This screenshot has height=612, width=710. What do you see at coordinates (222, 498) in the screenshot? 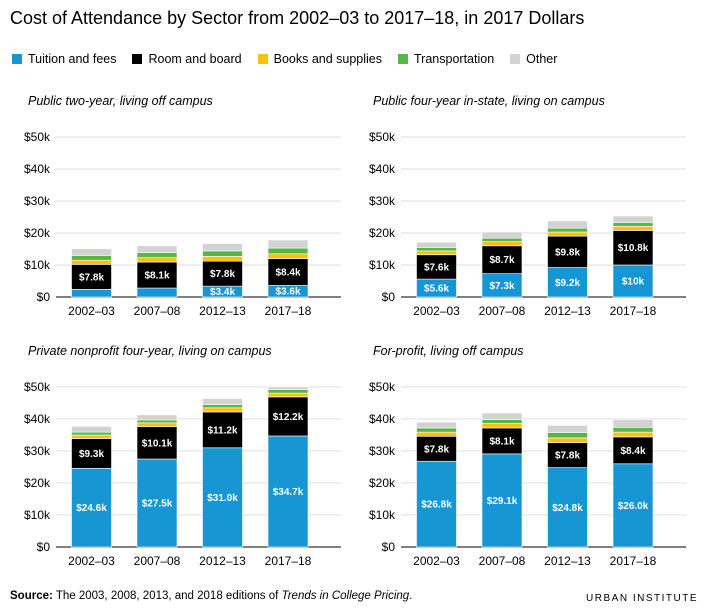
I see `data-label: $31.0k` at bounding box center [222, 498].